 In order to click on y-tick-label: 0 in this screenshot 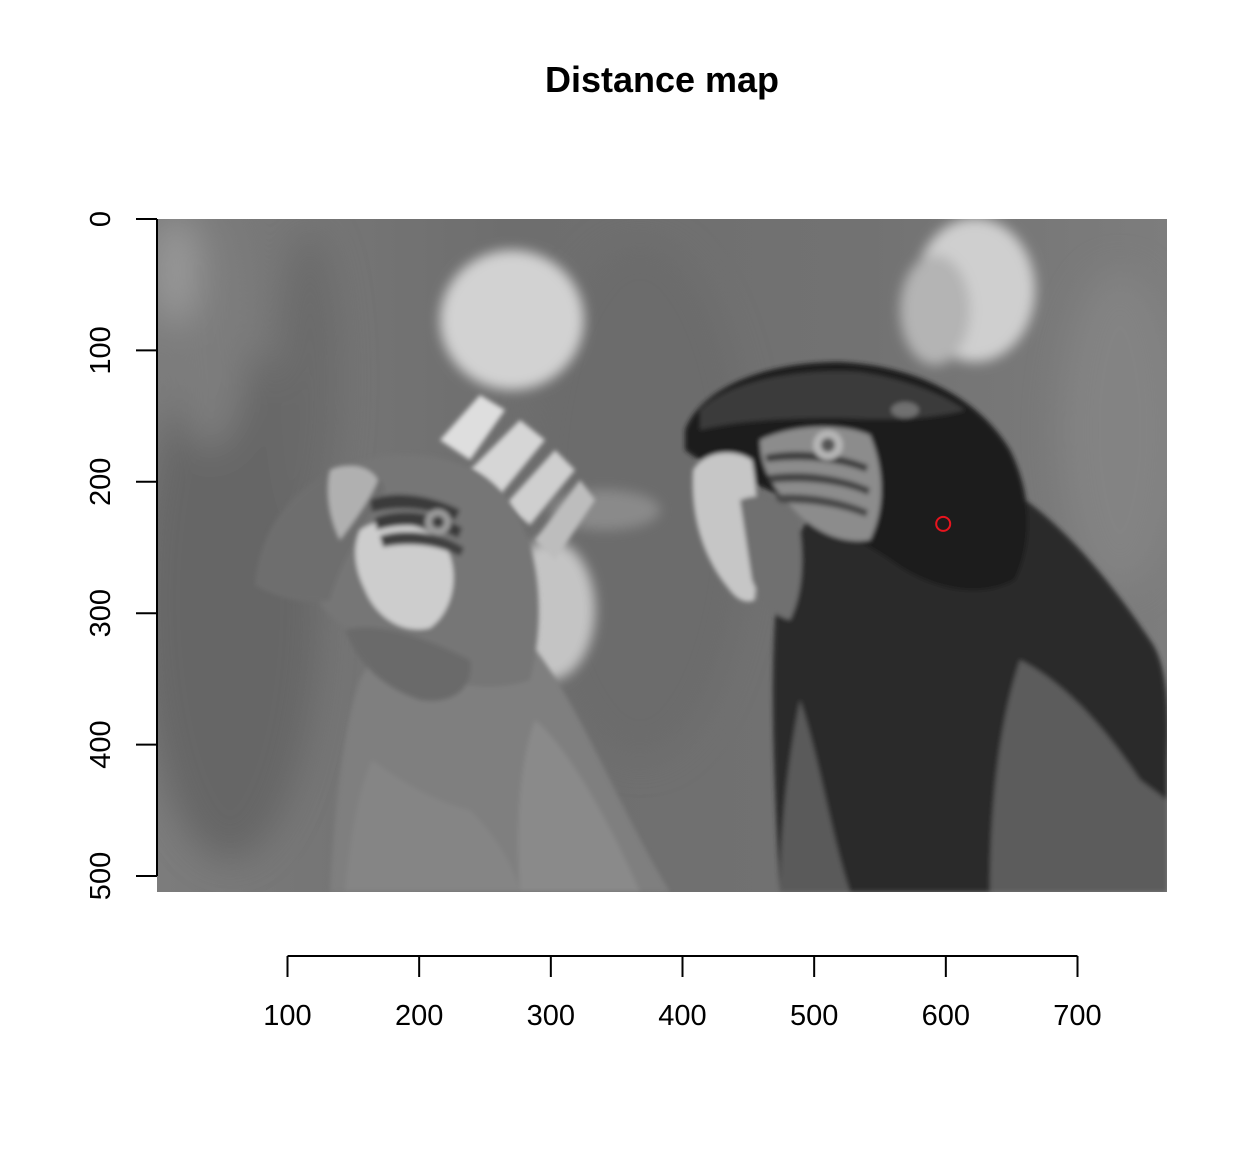, I will do `click(101, 219)`.